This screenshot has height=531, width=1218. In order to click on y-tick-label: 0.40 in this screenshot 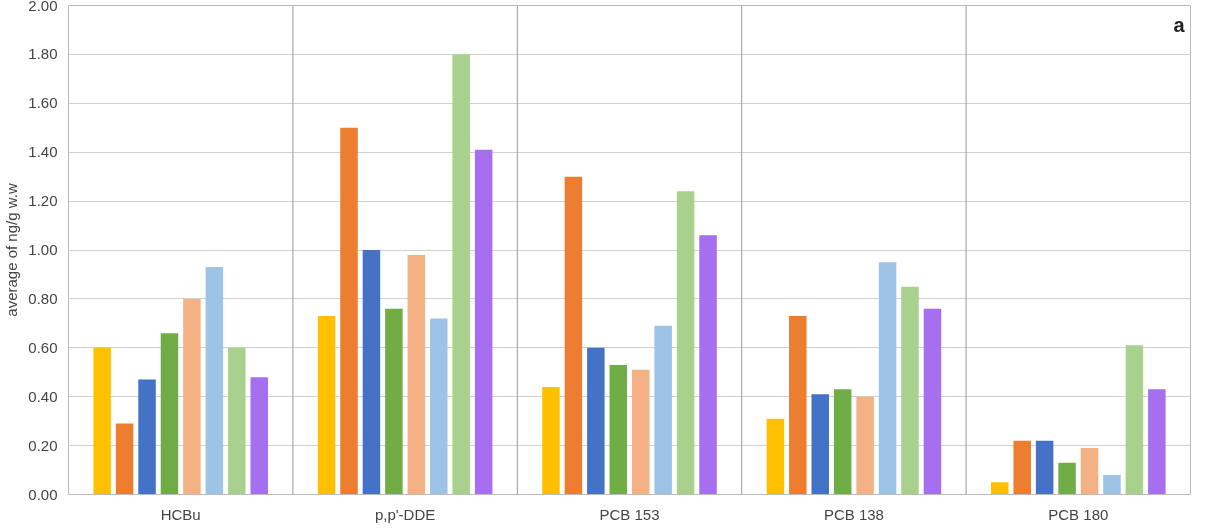, I will do `click(43, 396)`.